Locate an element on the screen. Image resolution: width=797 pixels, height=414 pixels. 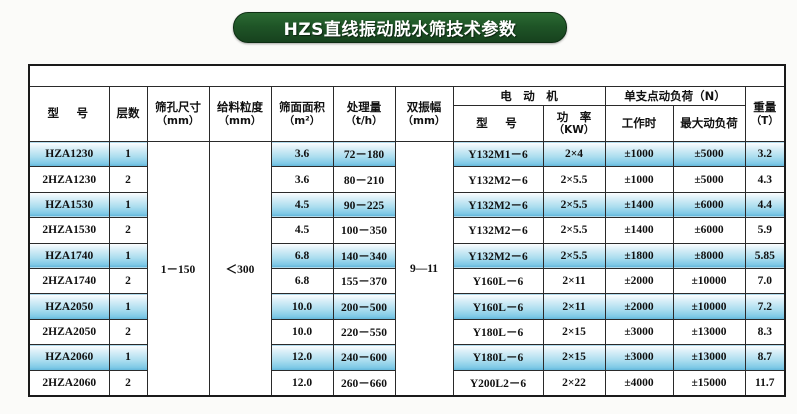
cell-motor-model: Y132M1－6 is located at coordinates (498, 154).